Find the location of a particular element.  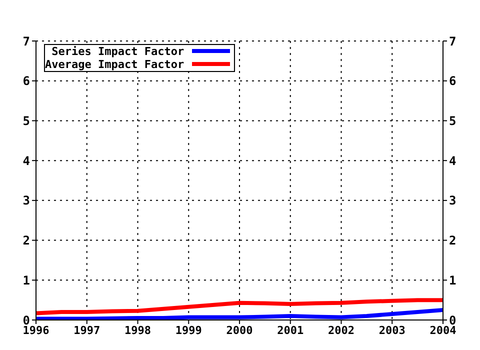

y2-tick-label: 7 is located at coordinates (452, 41).